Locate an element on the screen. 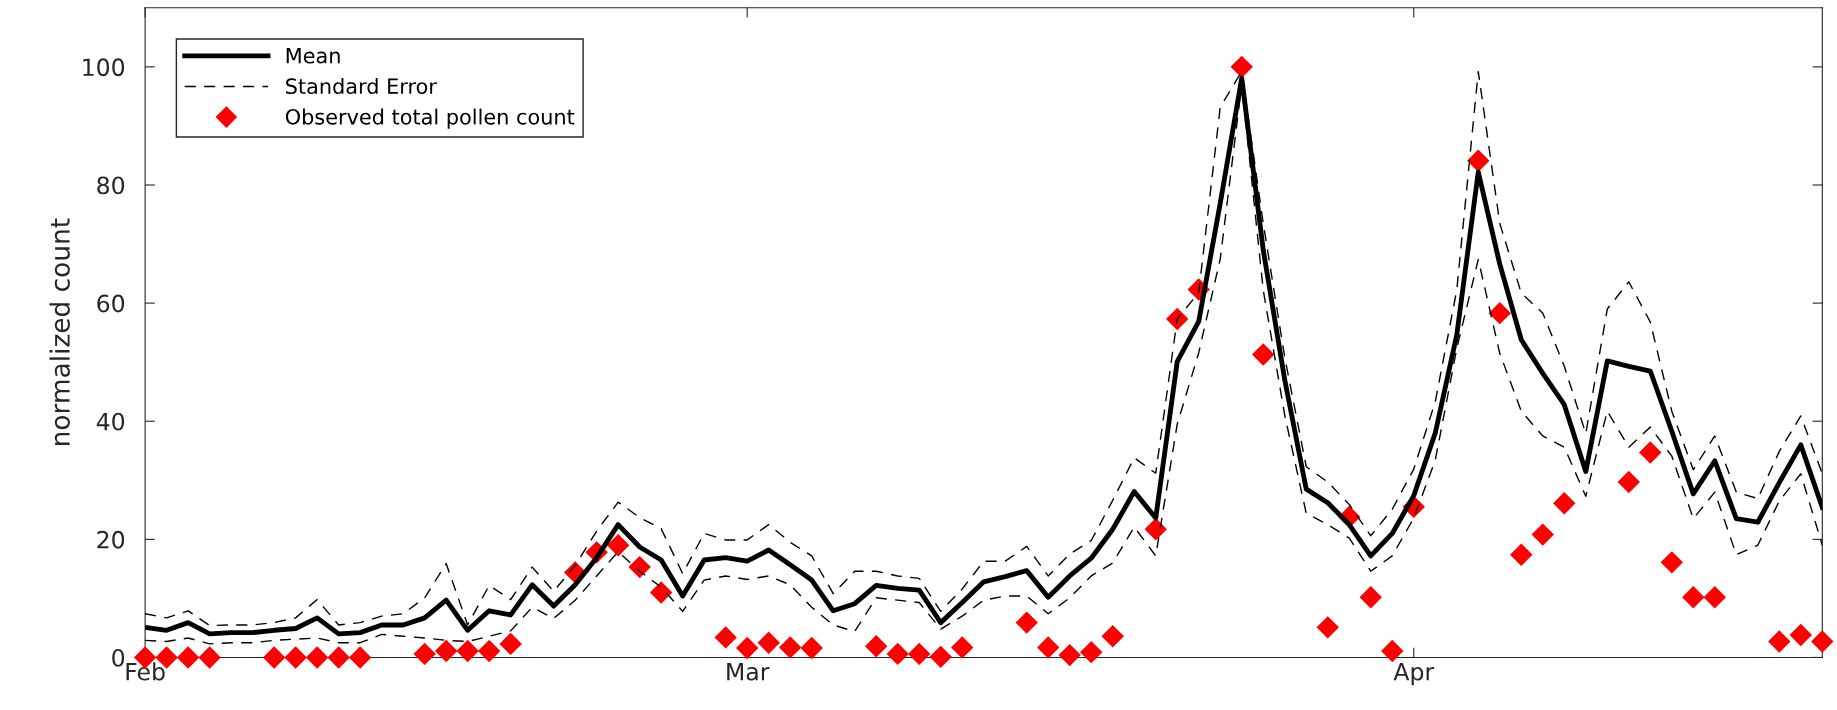 The width and height of the screenshot is (1837, 710). legend-label: Mean is located at coordinates (313, 56).